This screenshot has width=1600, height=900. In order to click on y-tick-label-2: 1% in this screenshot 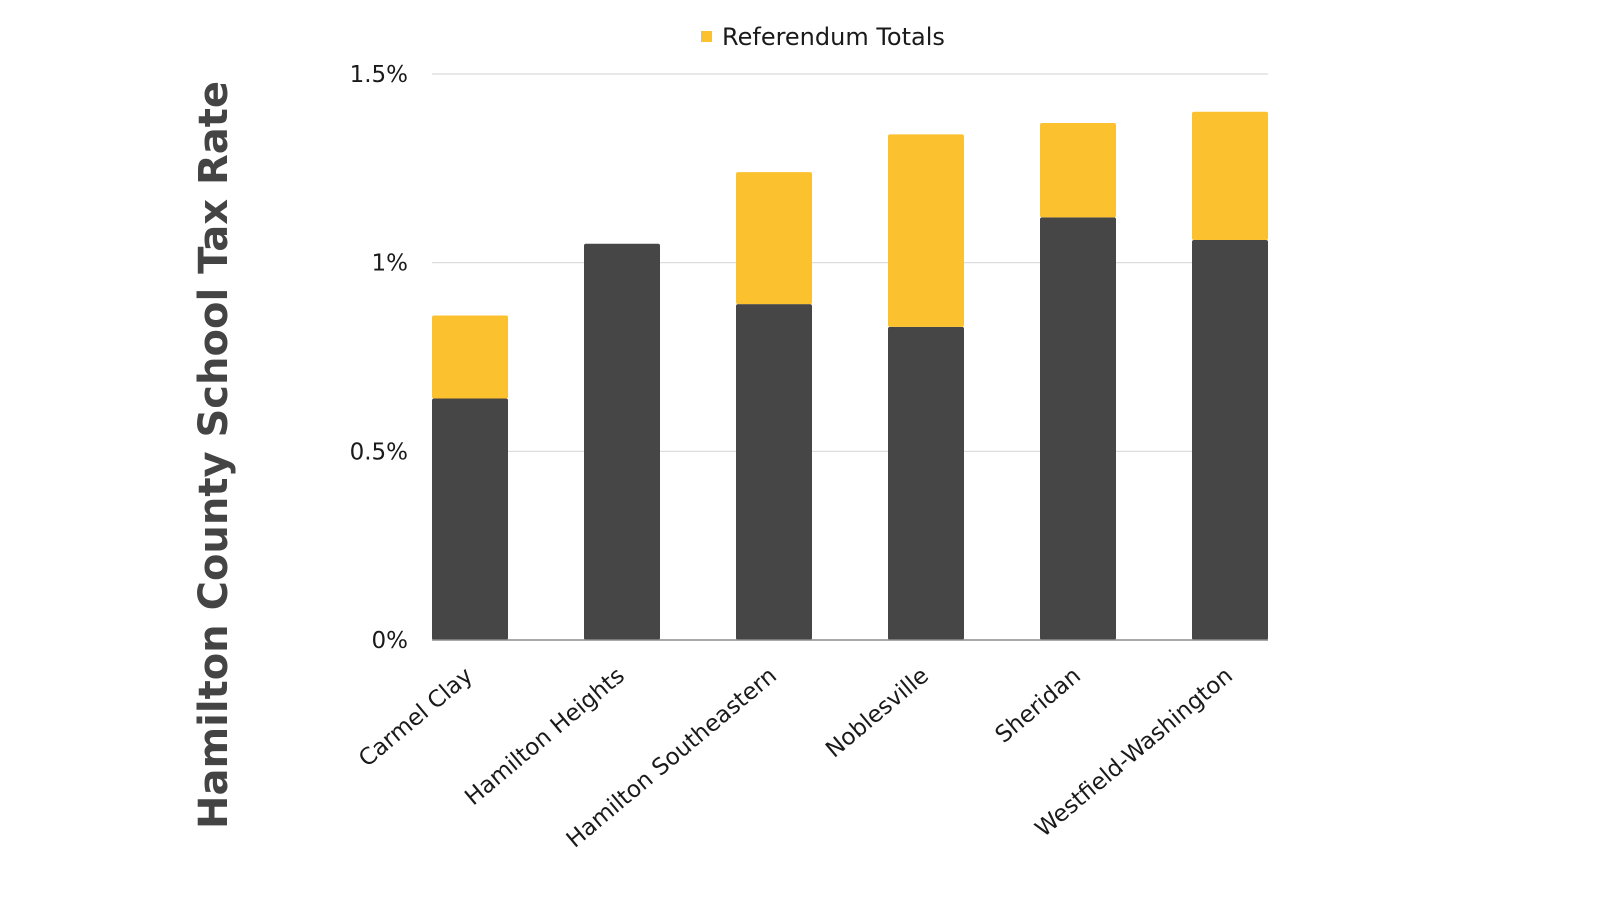, I will do `click(390, 264)`.